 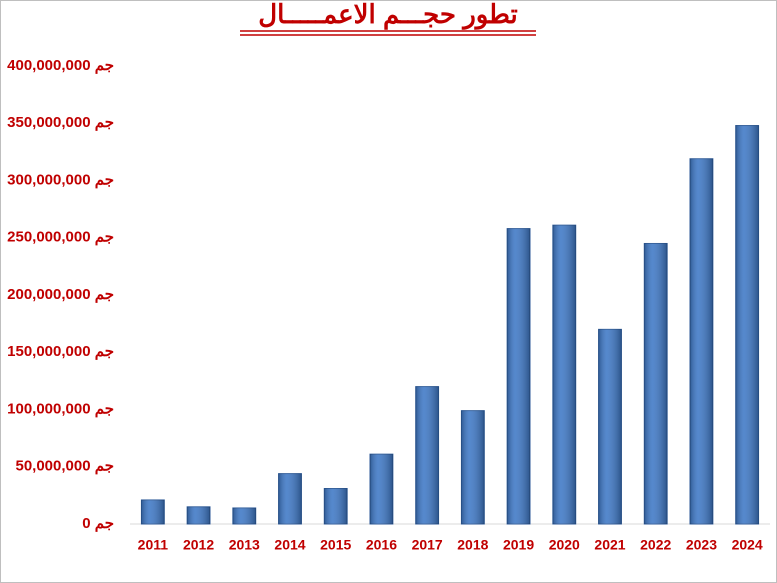 I want to click on x-tick-label: 2011, so click(x=153, y=545).